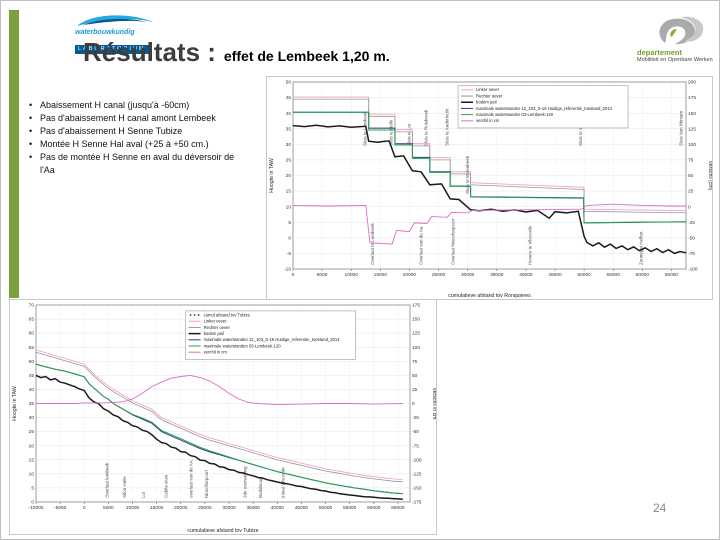  Describe the element at coordinates (660, 52) in the screenshot. I see `logo-right-line1: departement` at that location.